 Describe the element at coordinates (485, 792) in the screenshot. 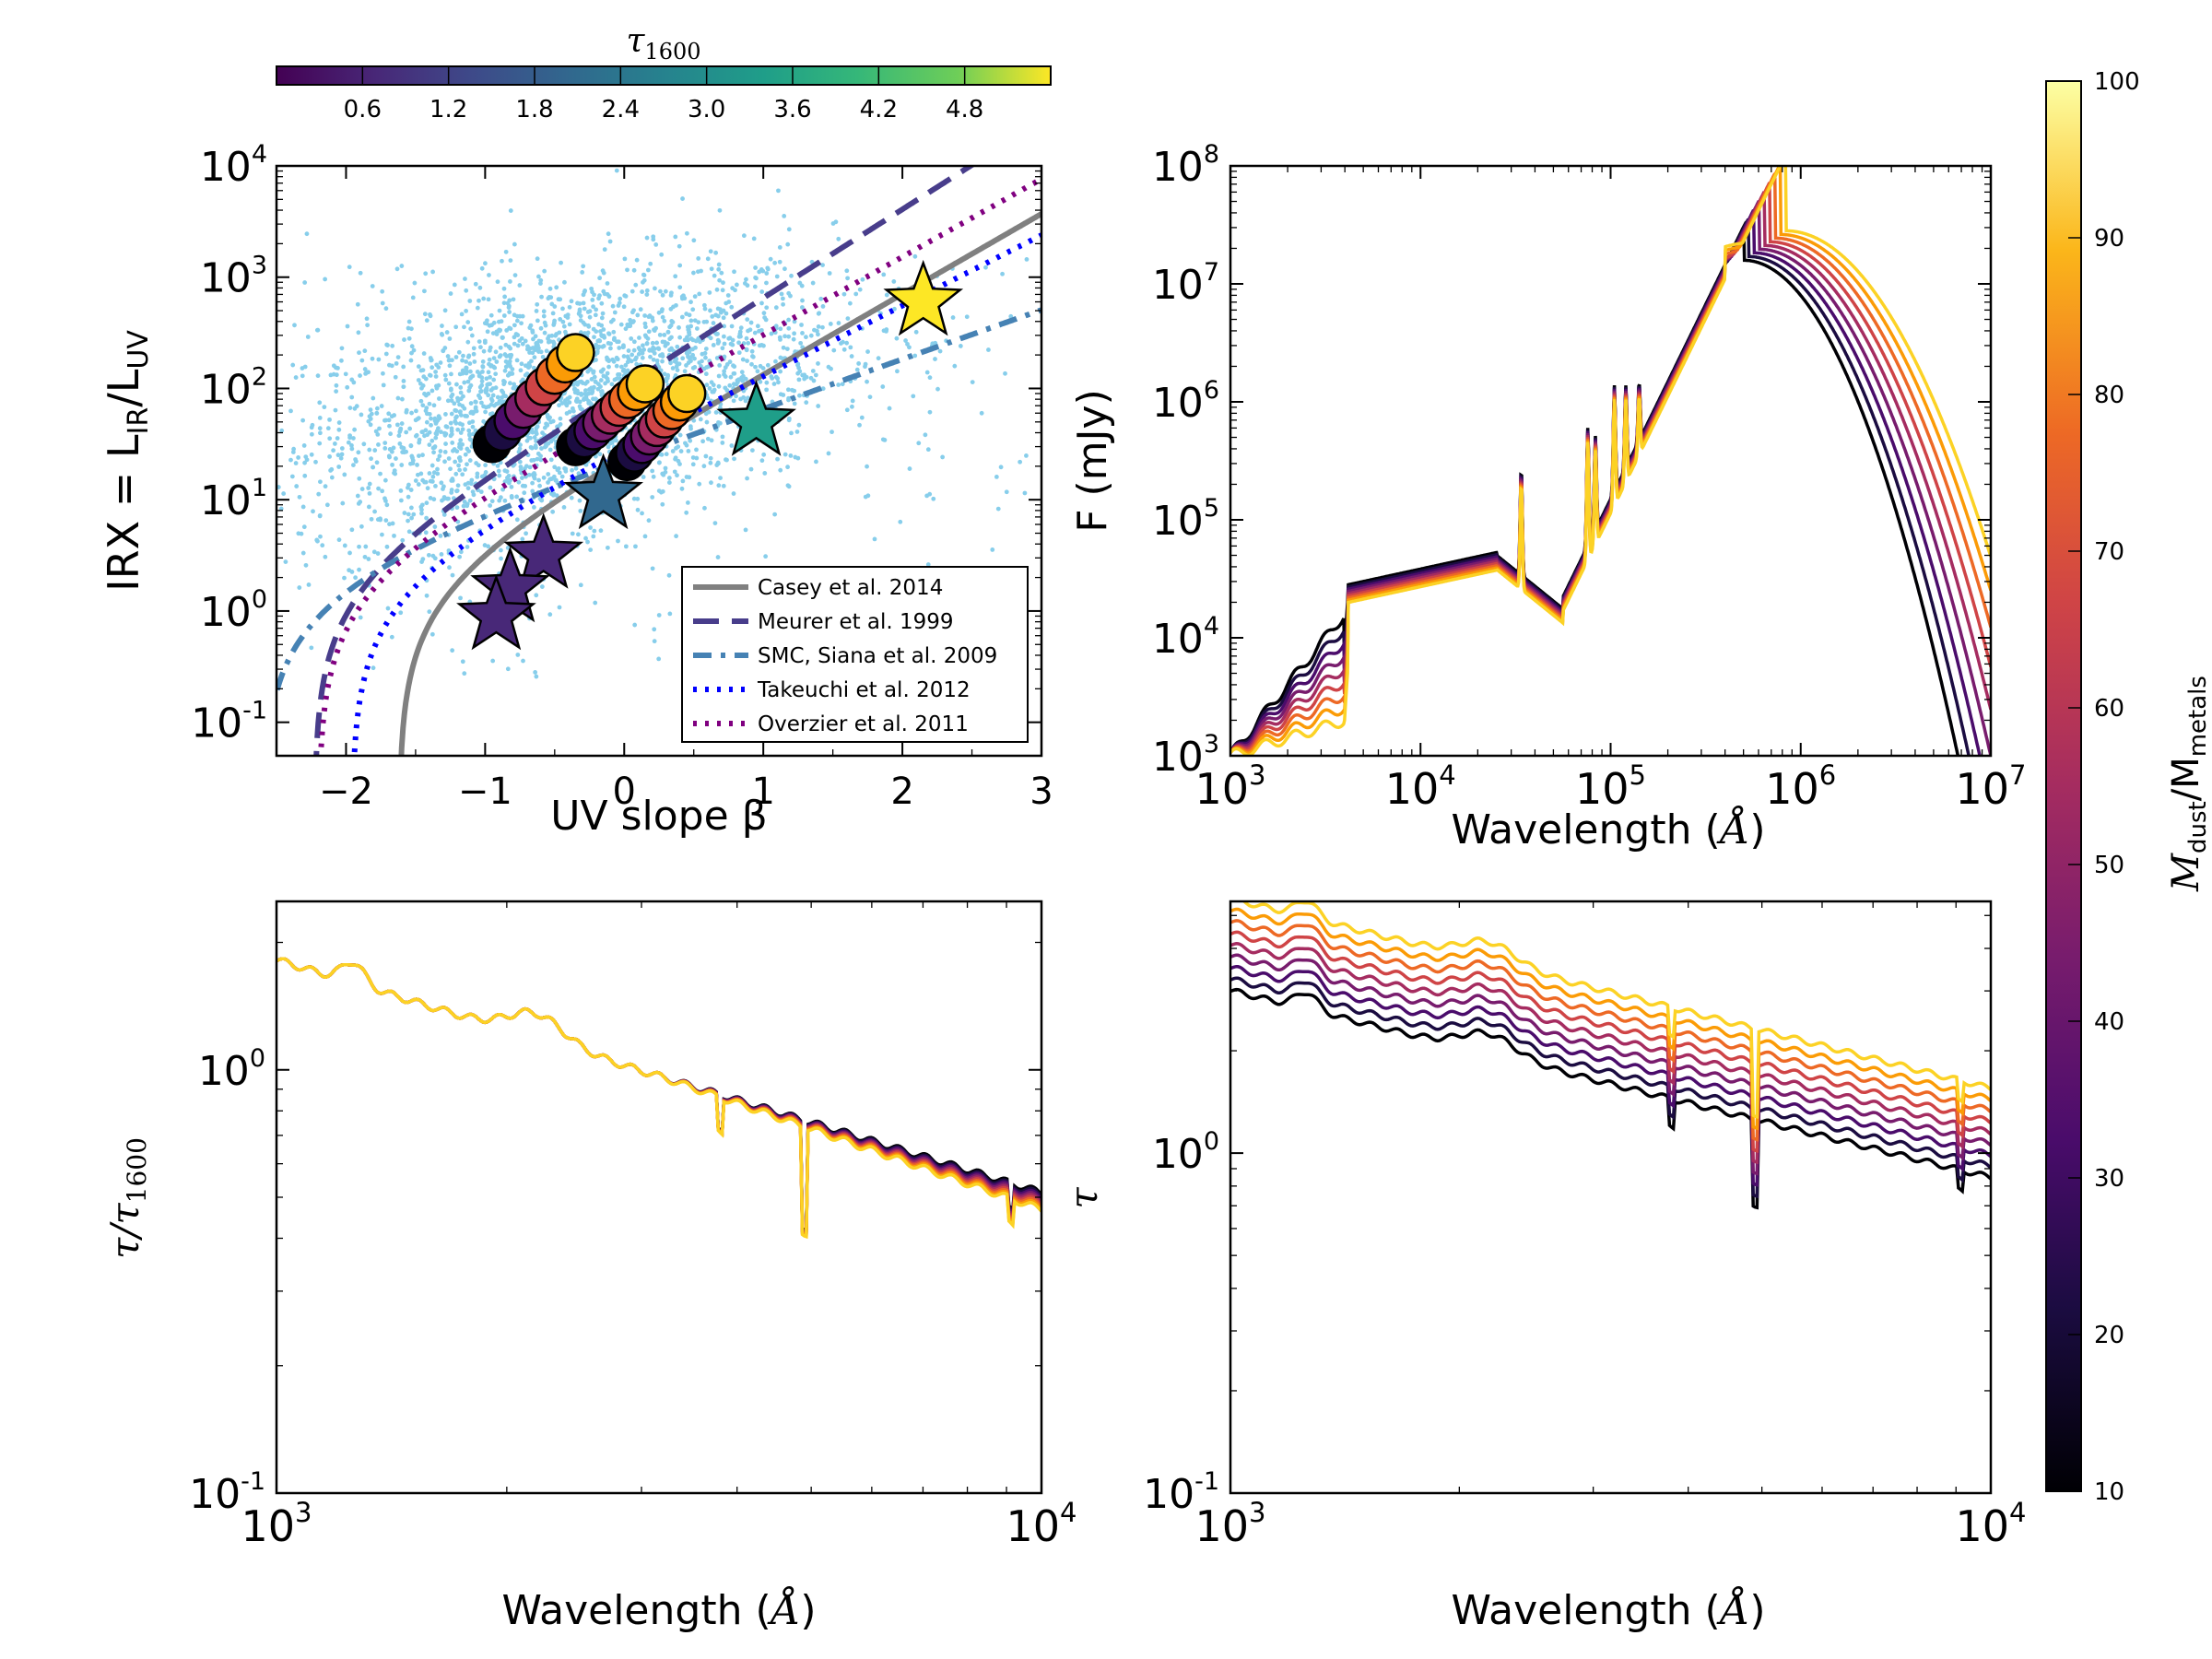

I see `x-tick-label: −1` at that location.